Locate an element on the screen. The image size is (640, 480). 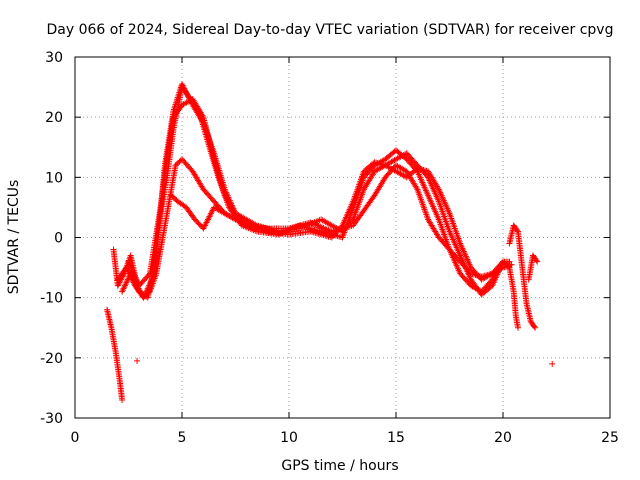
series-arc-F is located at coordinates (522, 276).